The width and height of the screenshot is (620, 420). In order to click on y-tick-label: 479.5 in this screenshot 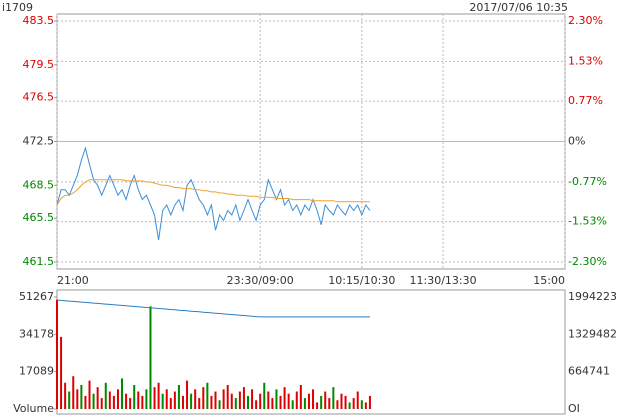, I will do `click(39, 64)`.